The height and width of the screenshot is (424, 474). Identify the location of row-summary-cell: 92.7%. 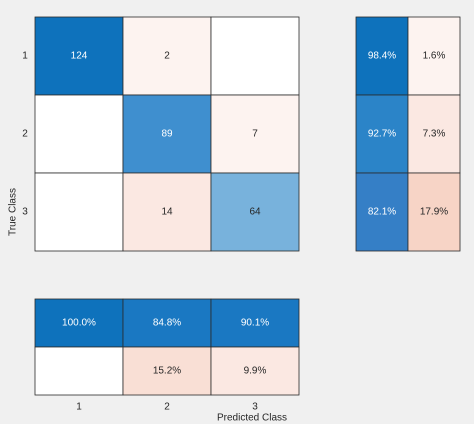
(382, 134).